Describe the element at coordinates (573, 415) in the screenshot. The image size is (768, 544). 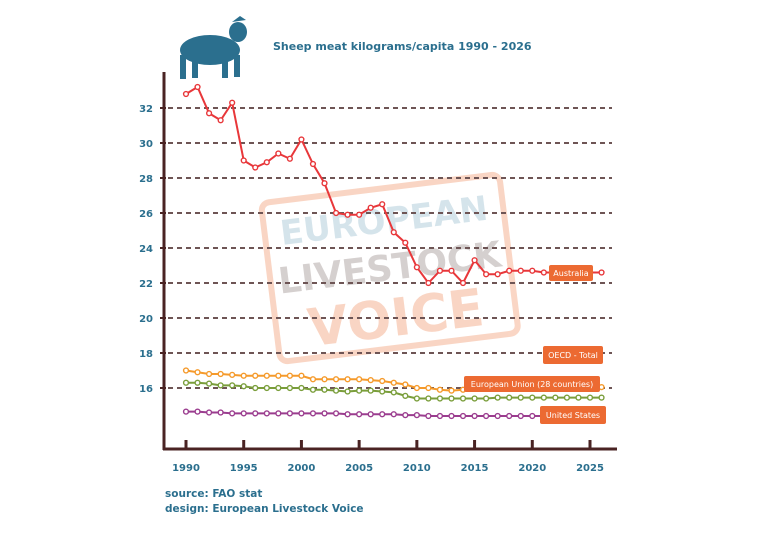
I see `series-label: United States` at that location.